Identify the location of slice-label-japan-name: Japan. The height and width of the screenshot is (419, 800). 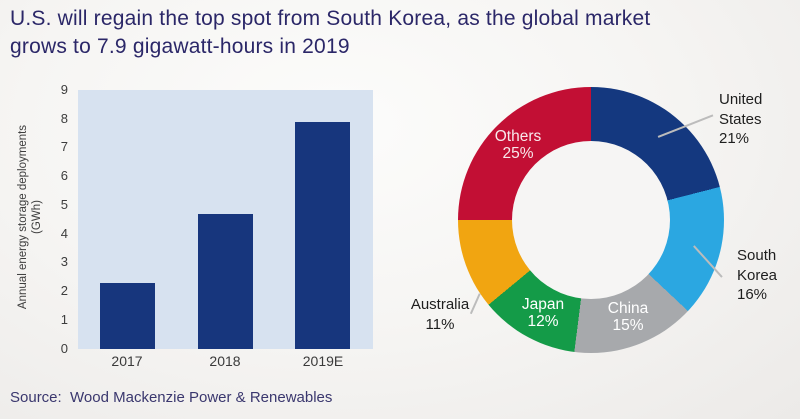
(543, 304).